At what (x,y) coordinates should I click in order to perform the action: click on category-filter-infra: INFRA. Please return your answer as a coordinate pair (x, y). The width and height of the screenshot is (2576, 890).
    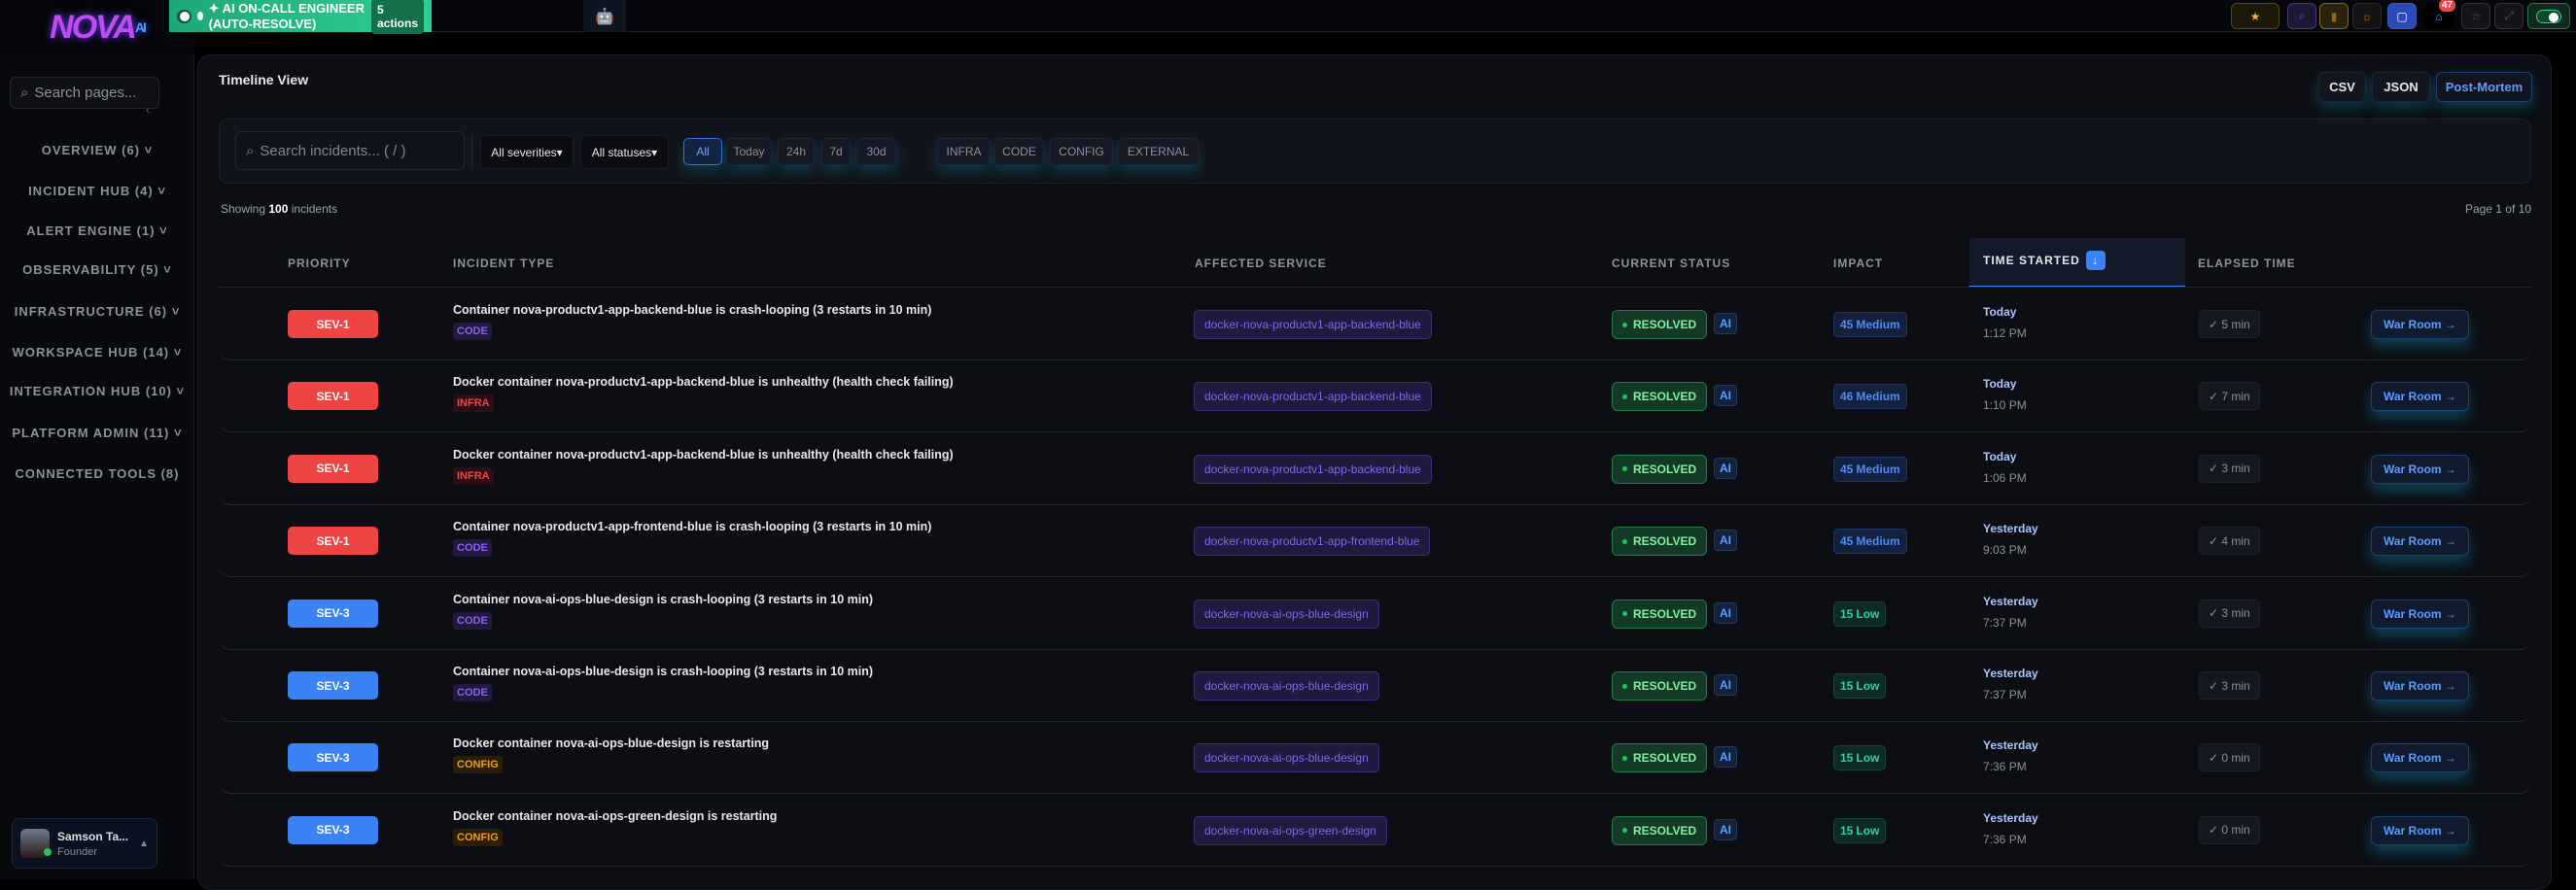
    Looking at the image, I should click on (964, 151).